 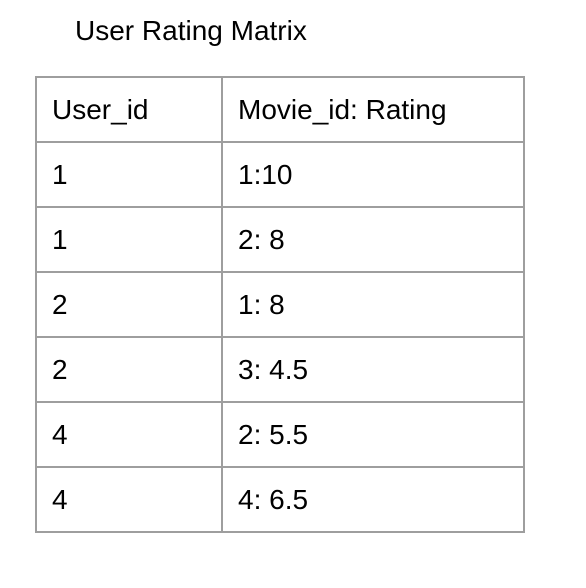 I want to click on movie-rating-cell: 2: 5.5, so click(x=373, y=434).